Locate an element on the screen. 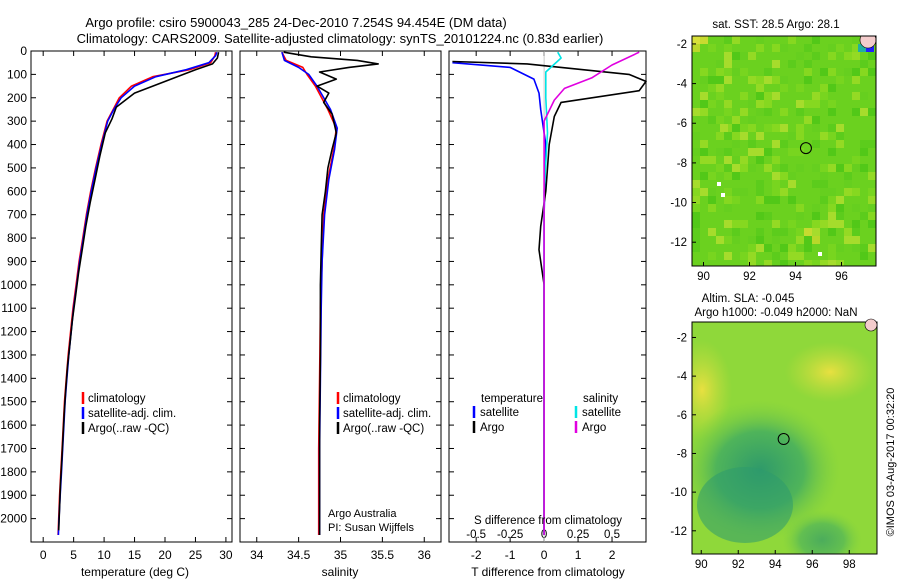 The image size is (900, 580). salinity-lines is located at coordinates (330, 293).